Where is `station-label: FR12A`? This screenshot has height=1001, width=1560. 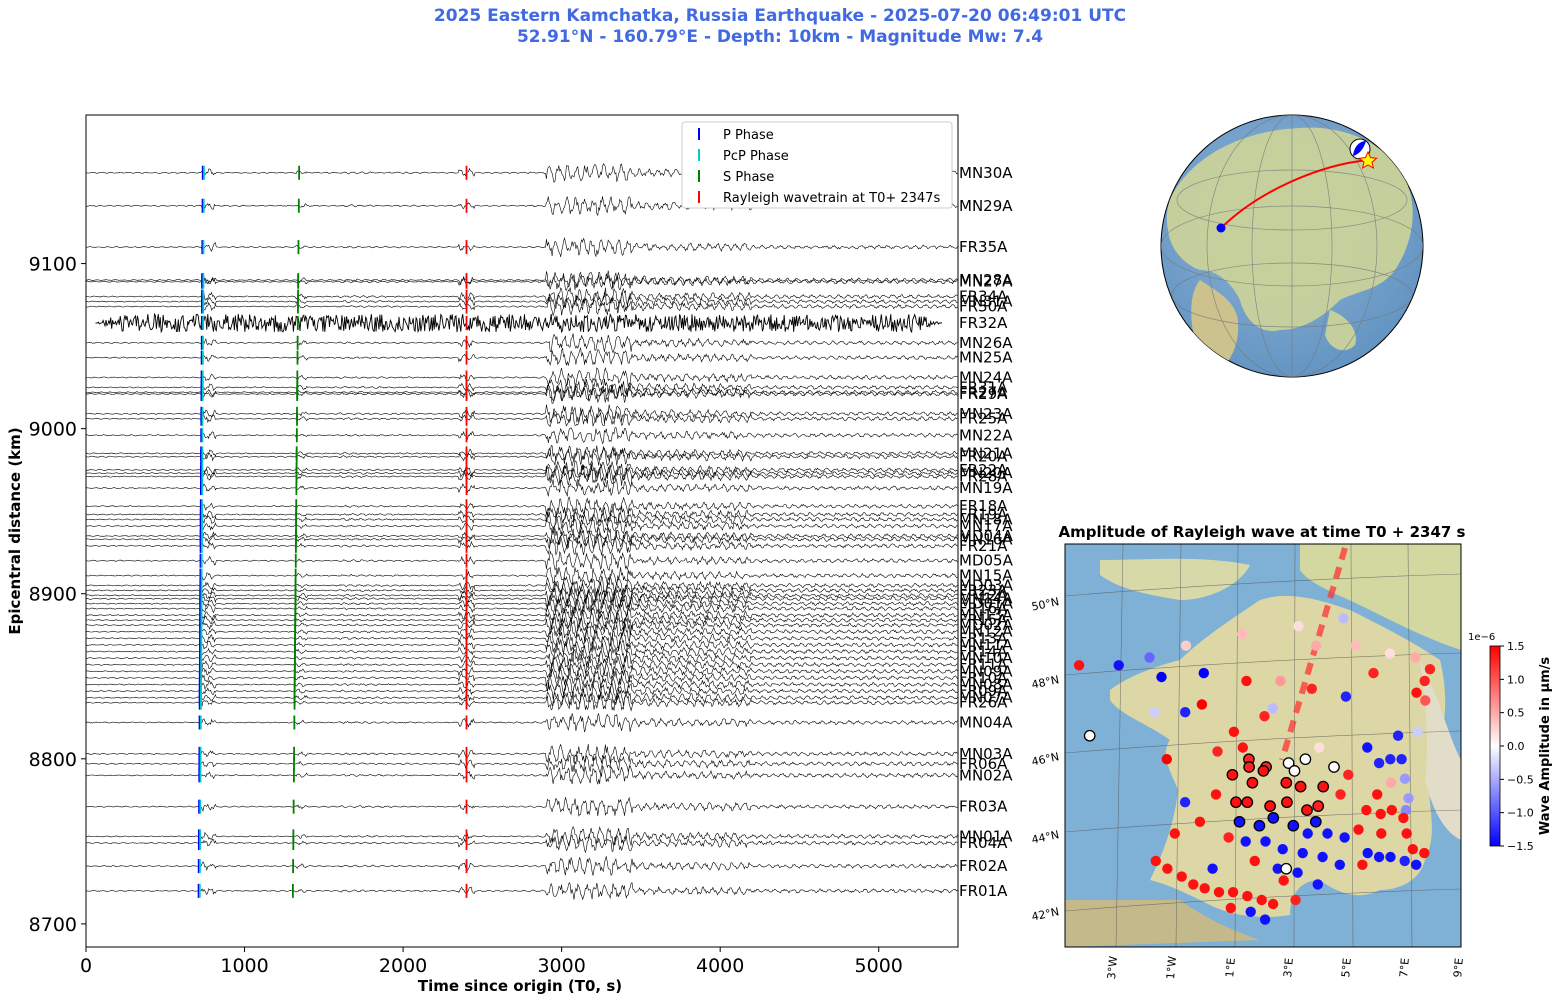
station-label: FR12A is located at coordinates (983, 595).